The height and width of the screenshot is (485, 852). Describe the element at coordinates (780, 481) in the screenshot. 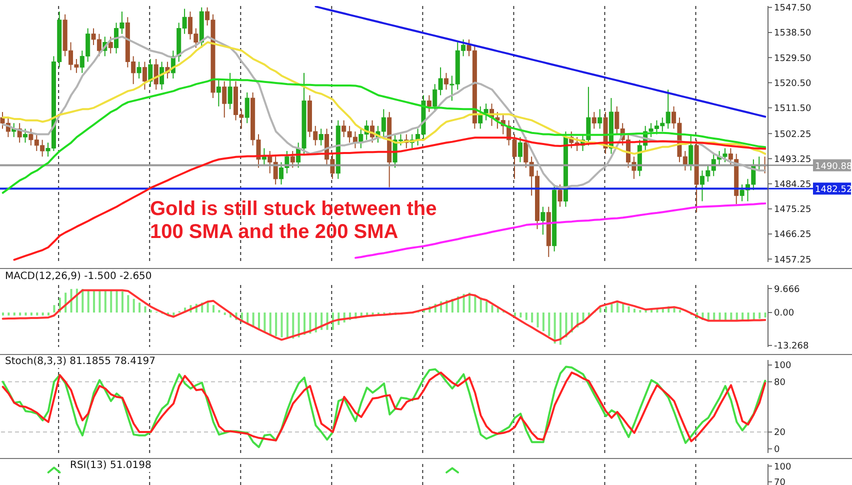

I see `y-tick-label: 70` at that location.